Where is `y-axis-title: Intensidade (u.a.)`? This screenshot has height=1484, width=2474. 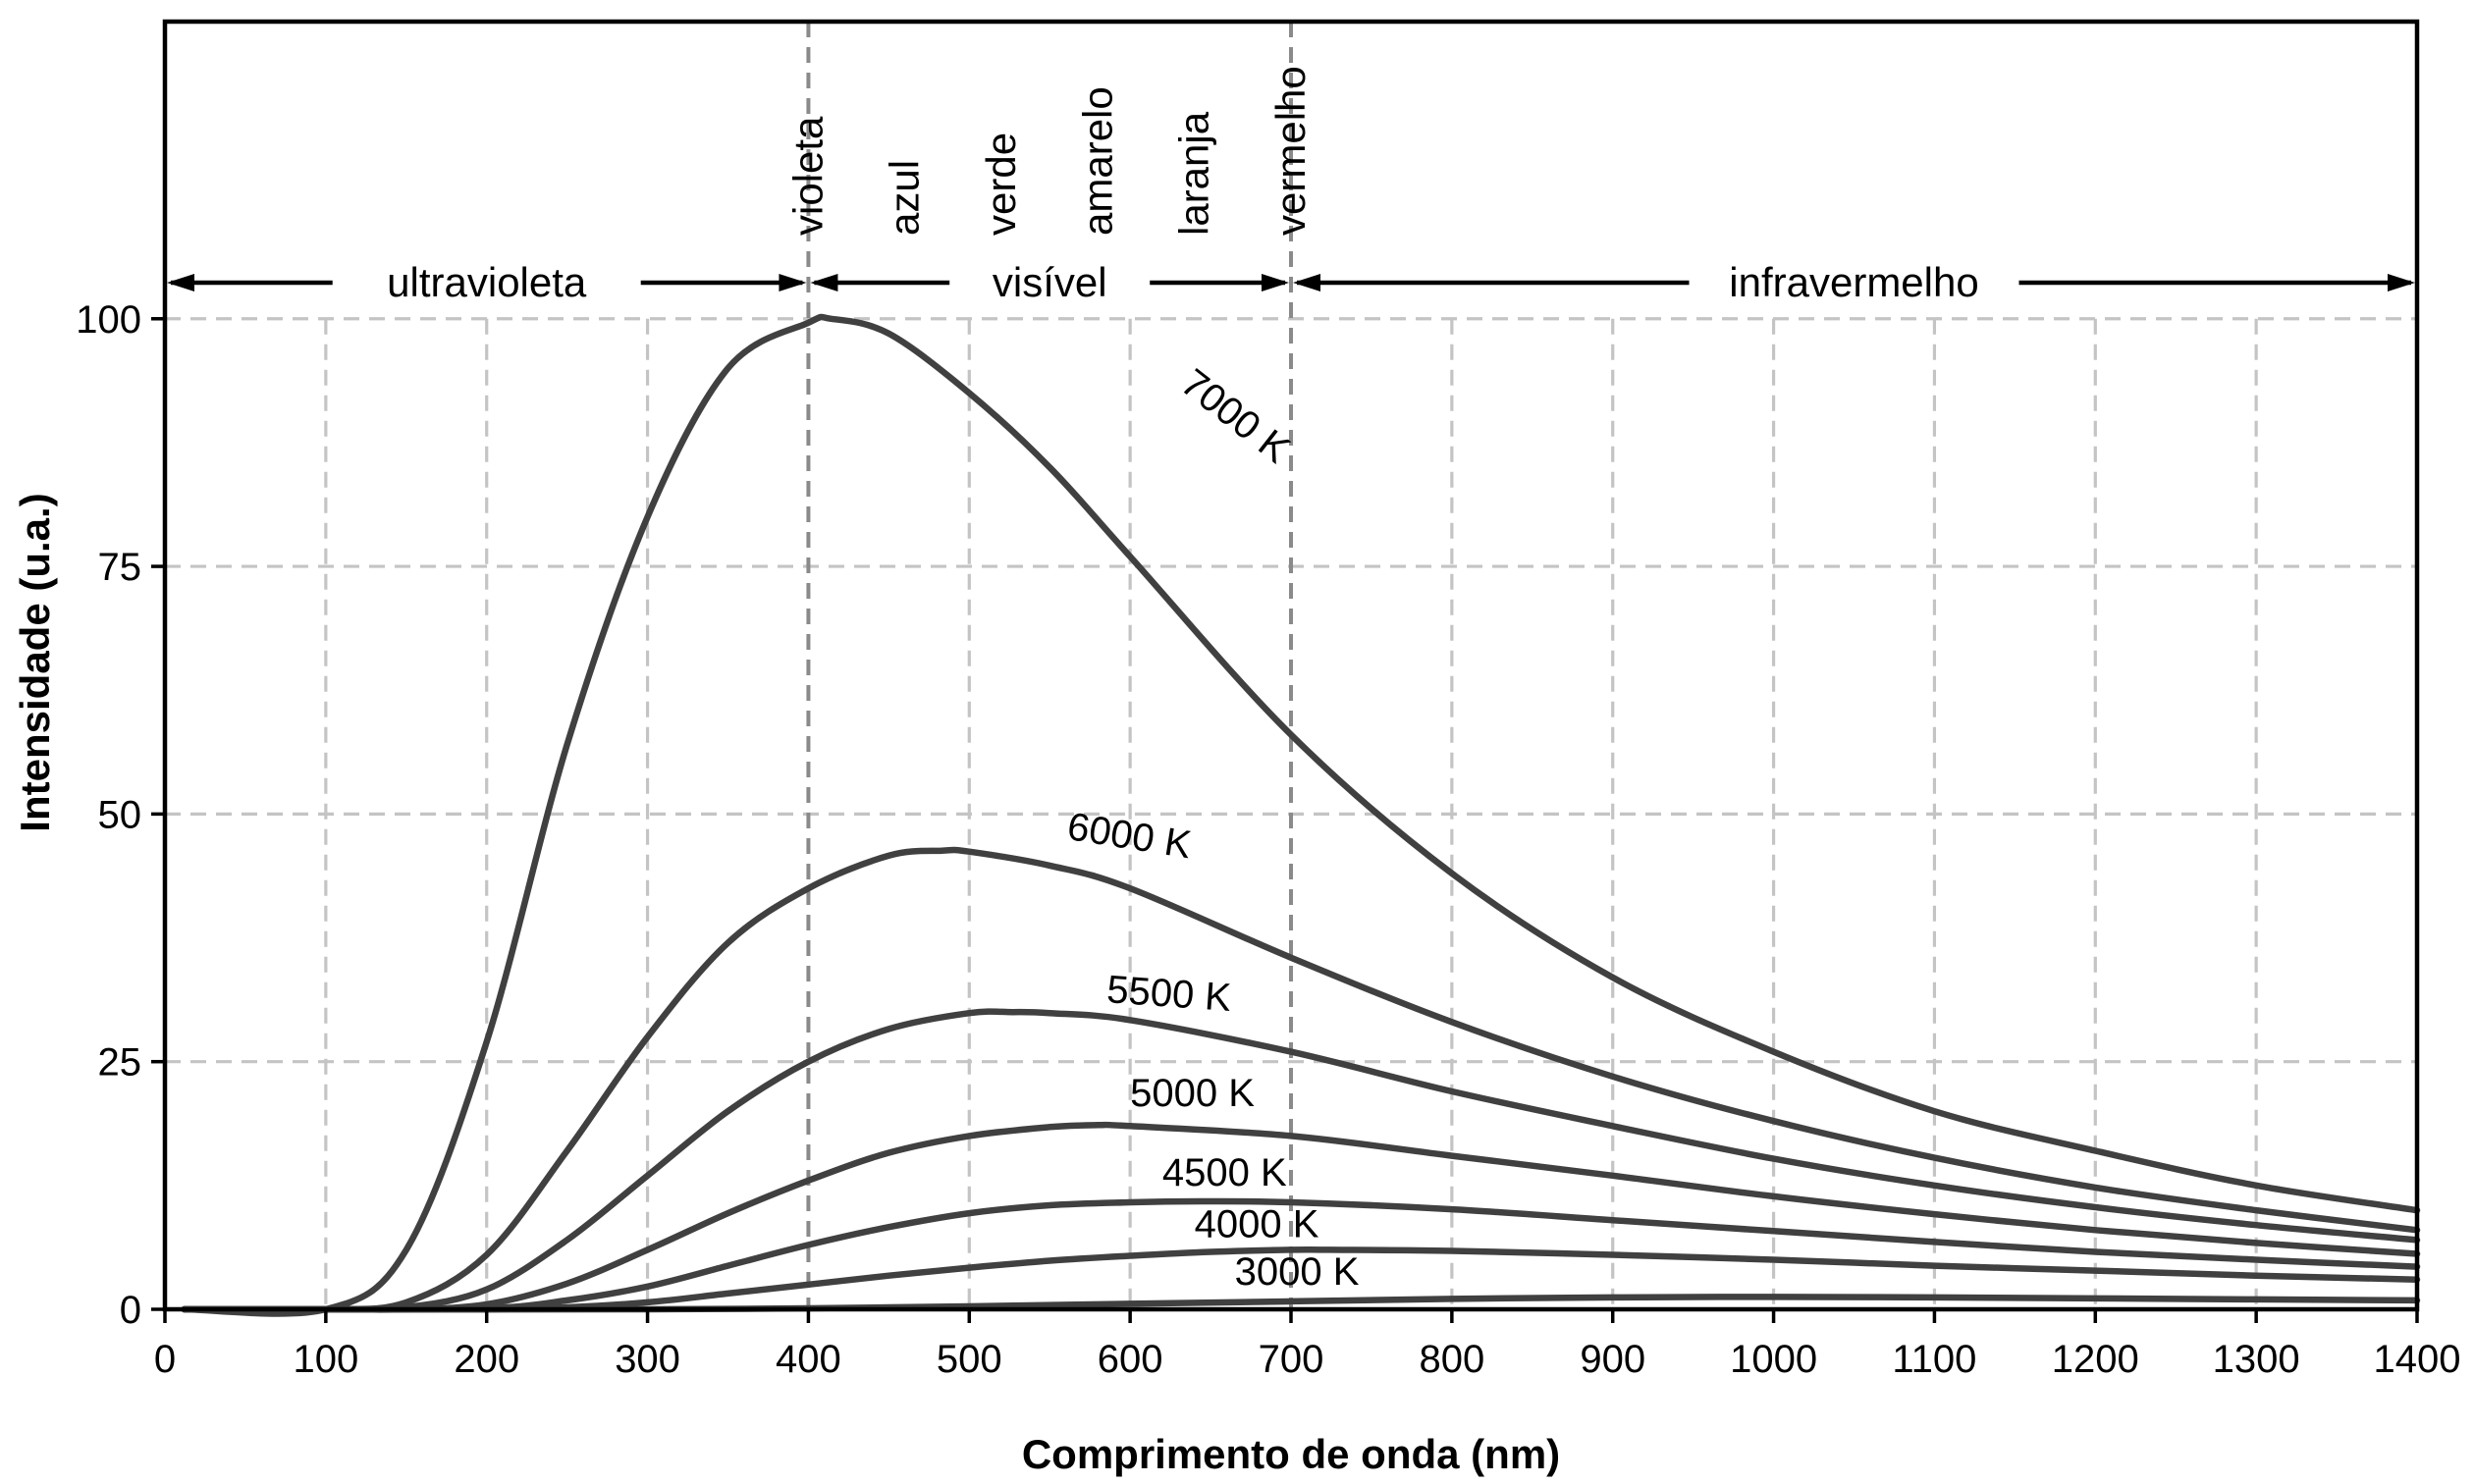
y-axis-title: Intensidade (u.a.) is located at coordinates (35, 662).